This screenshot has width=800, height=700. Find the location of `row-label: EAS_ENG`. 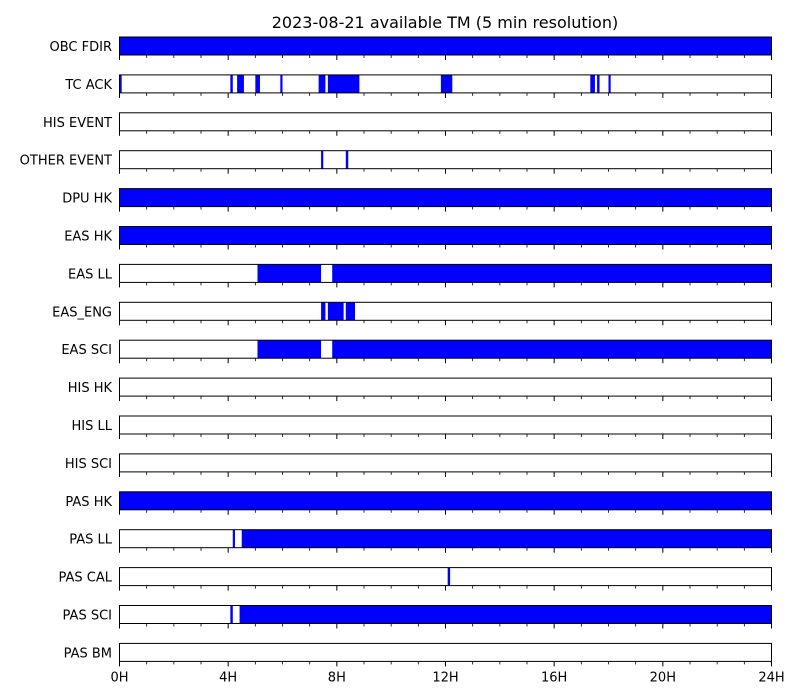

row-label: EAS_ENG is located at coordinates (82, 312).